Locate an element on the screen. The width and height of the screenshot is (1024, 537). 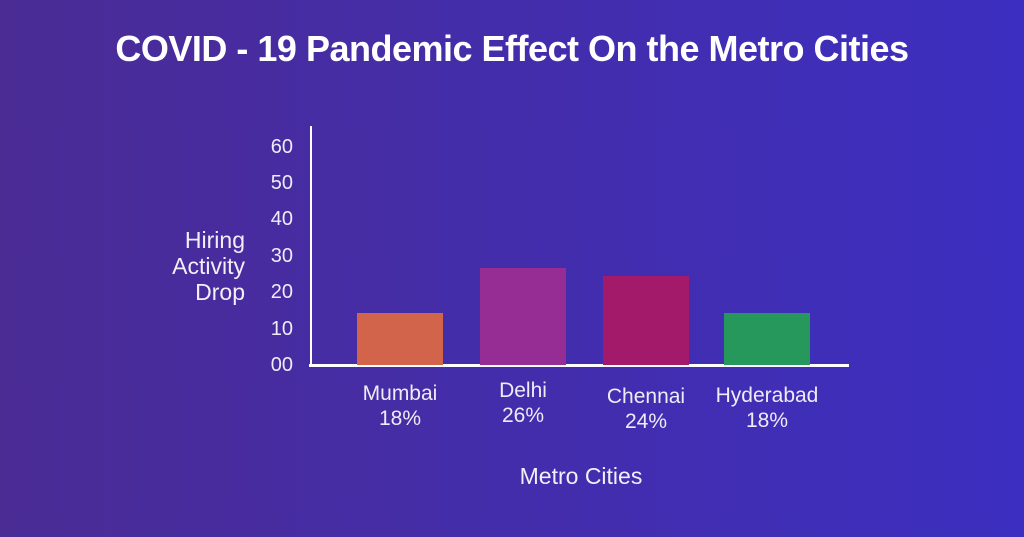
category-label: Delhi is located at coordinates (523, 390).